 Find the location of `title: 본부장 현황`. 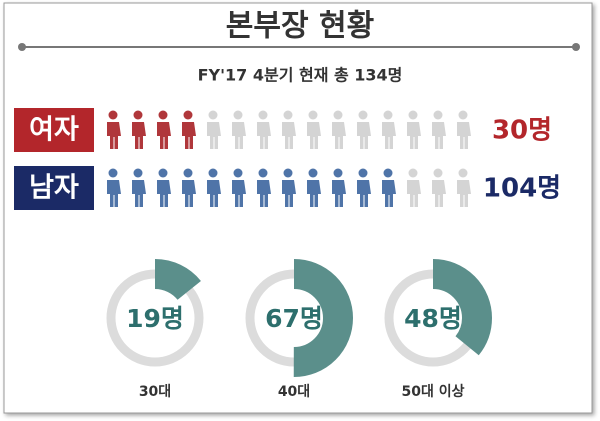

title: 본부장 현황 is located at coordinates (300, 26).